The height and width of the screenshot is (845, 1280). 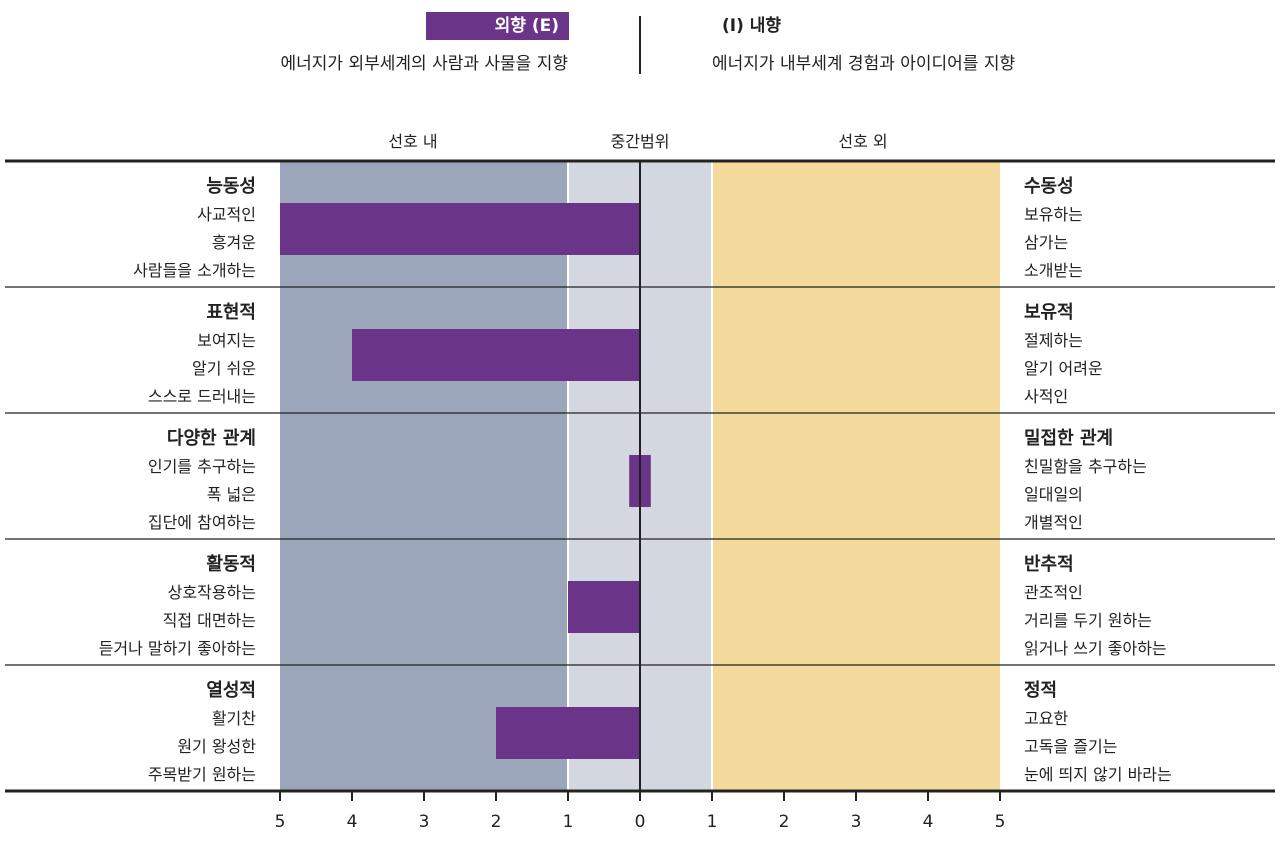 I want to click on facet-right-item: 사적인, so click(x=1046, y=396).